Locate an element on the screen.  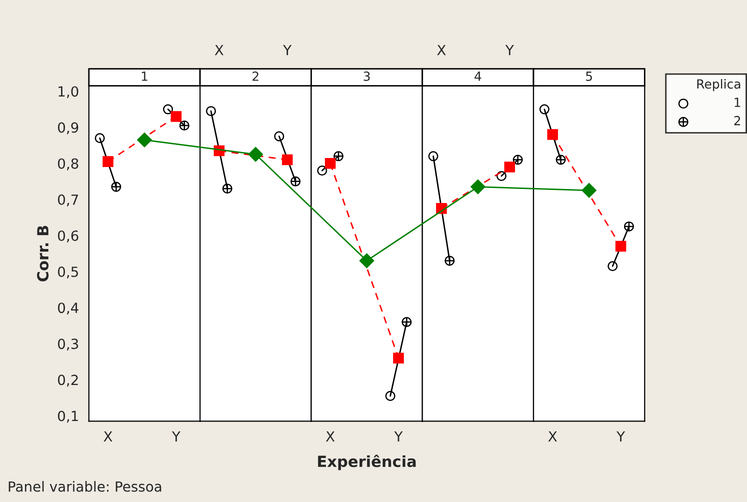
y-tick-label: 0,2 is located at coordinates (68, 380).